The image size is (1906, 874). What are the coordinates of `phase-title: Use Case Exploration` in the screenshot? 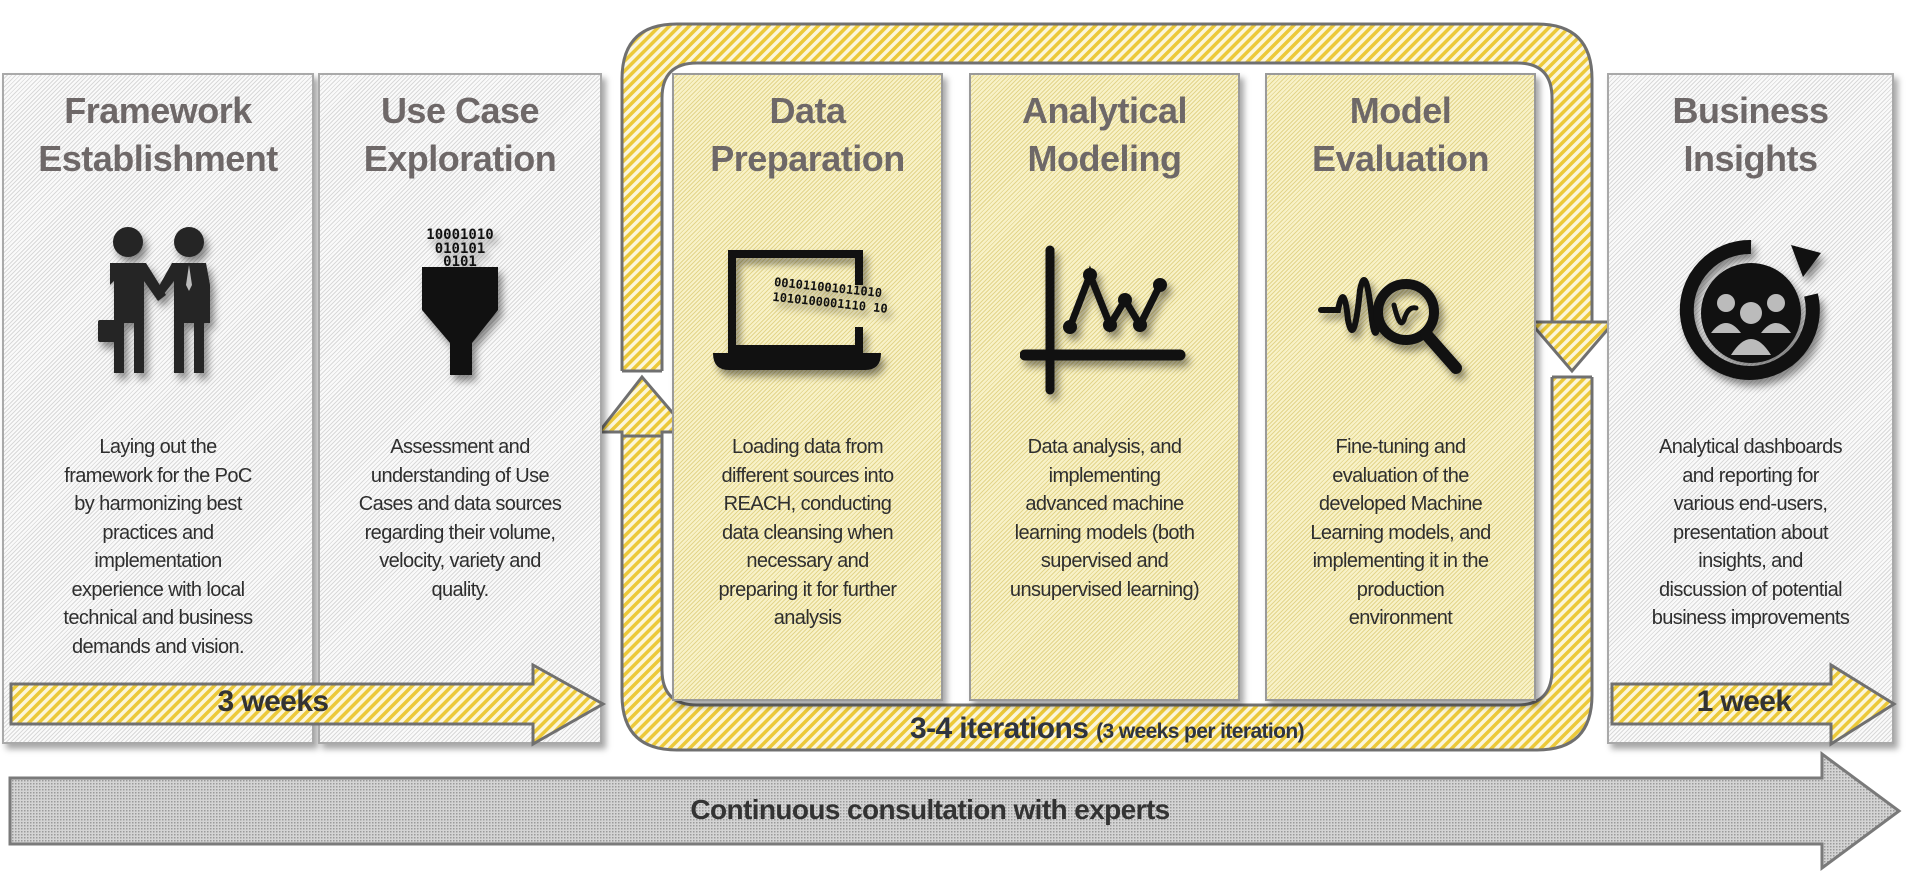 It's located at (460, 134).